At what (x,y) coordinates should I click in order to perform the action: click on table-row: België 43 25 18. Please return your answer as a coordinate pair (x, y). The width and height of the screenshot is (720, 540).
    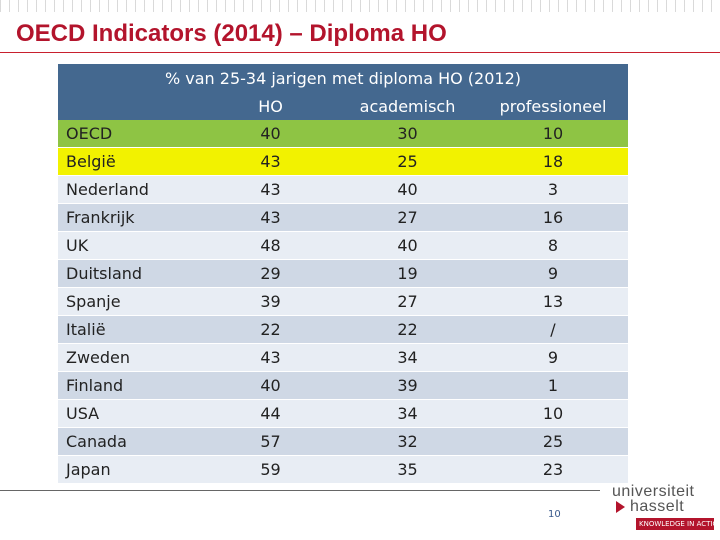
    Looking at the image, I should click on (343, 162).